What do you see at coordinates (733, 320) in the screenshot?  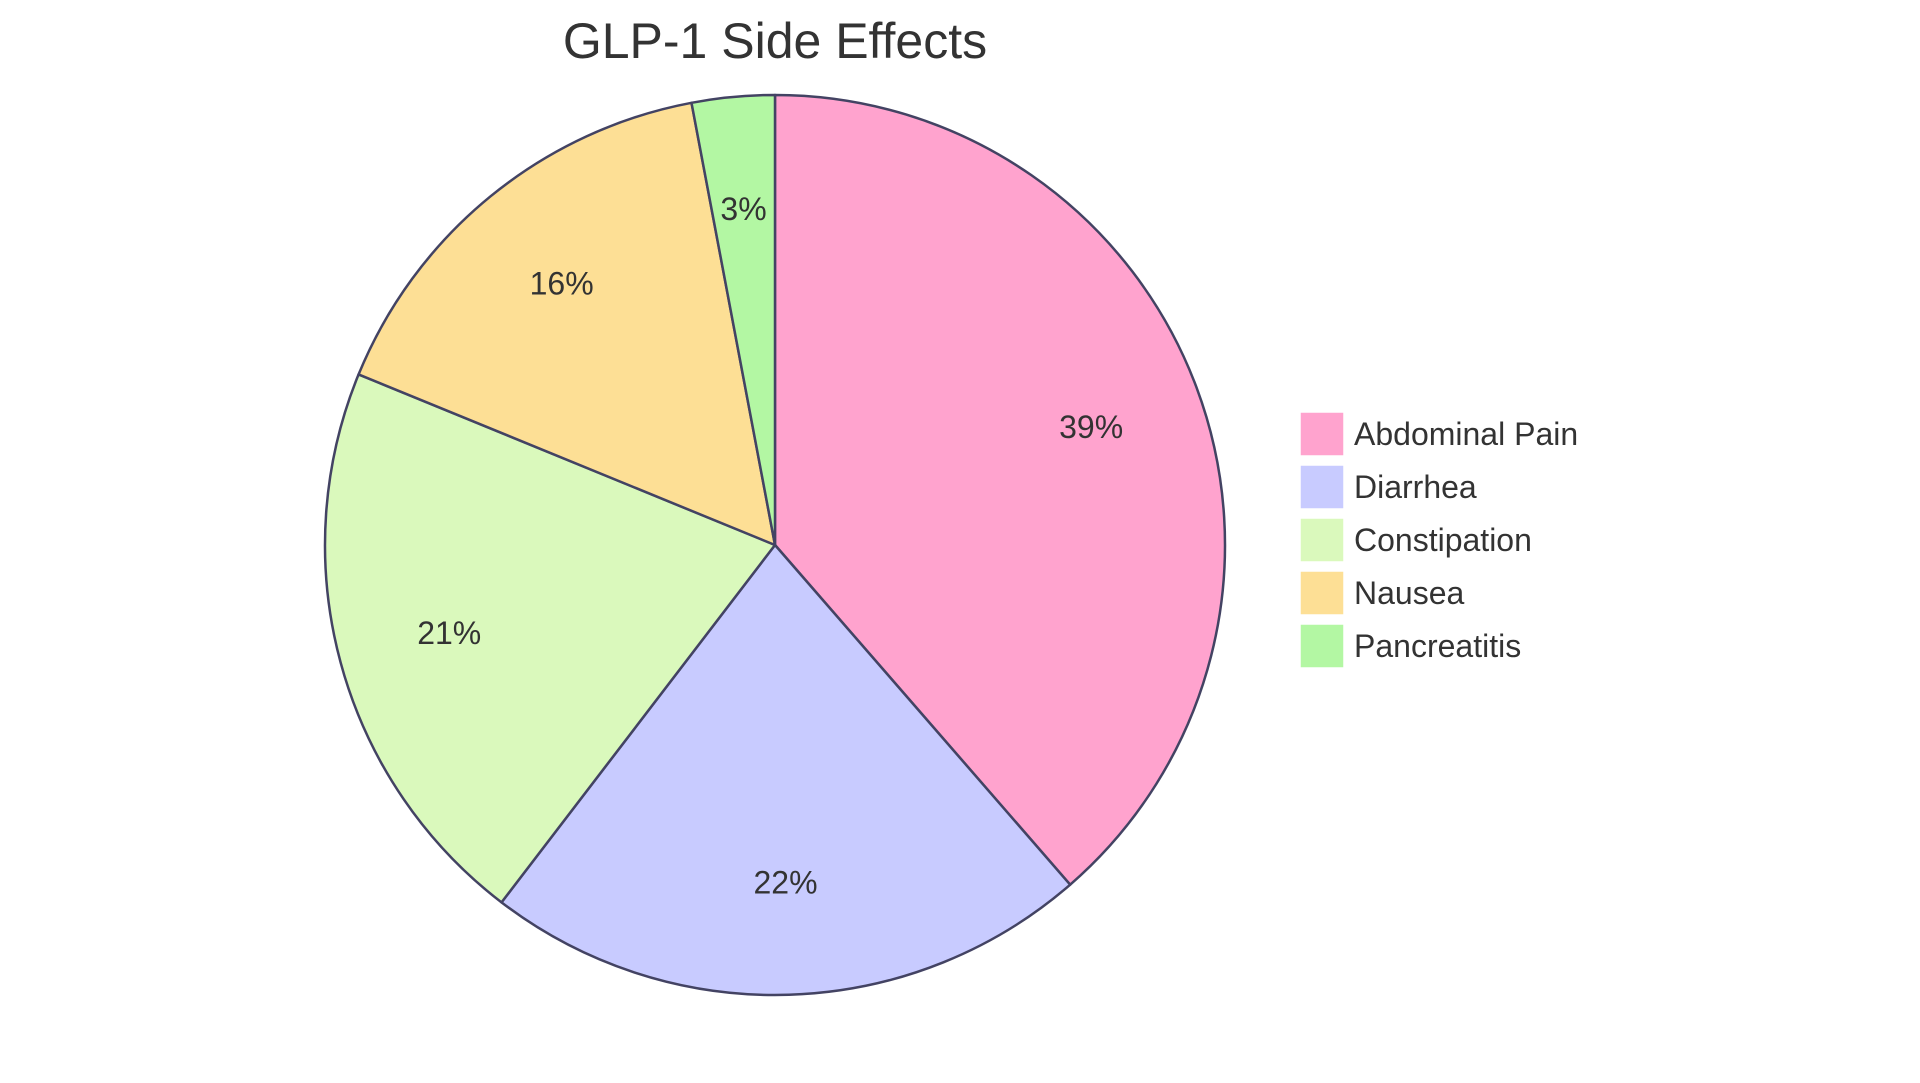 I see `pie-slice-pancreatitis` at bounding box center [733, 320].